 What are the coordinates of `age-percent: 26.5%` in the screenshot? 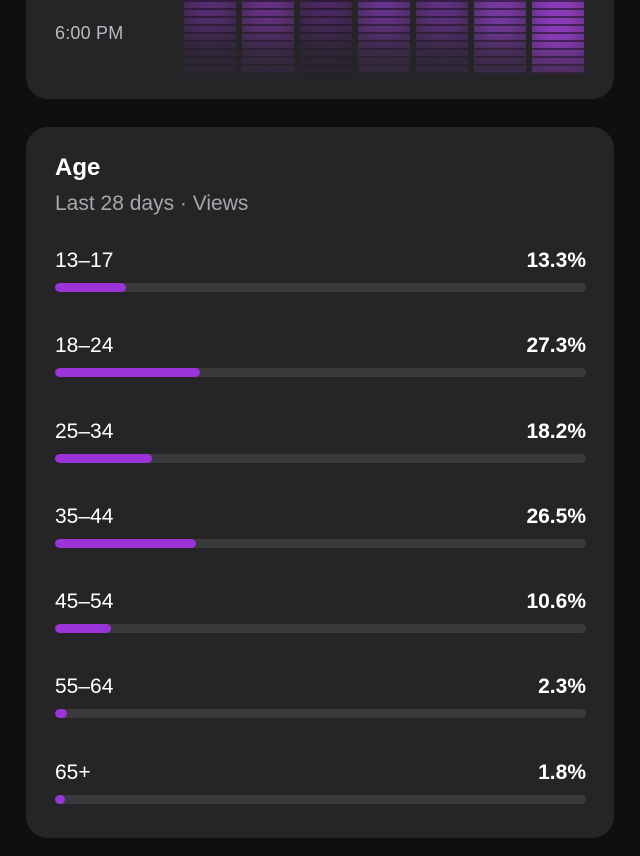 It's located at (556, 516).